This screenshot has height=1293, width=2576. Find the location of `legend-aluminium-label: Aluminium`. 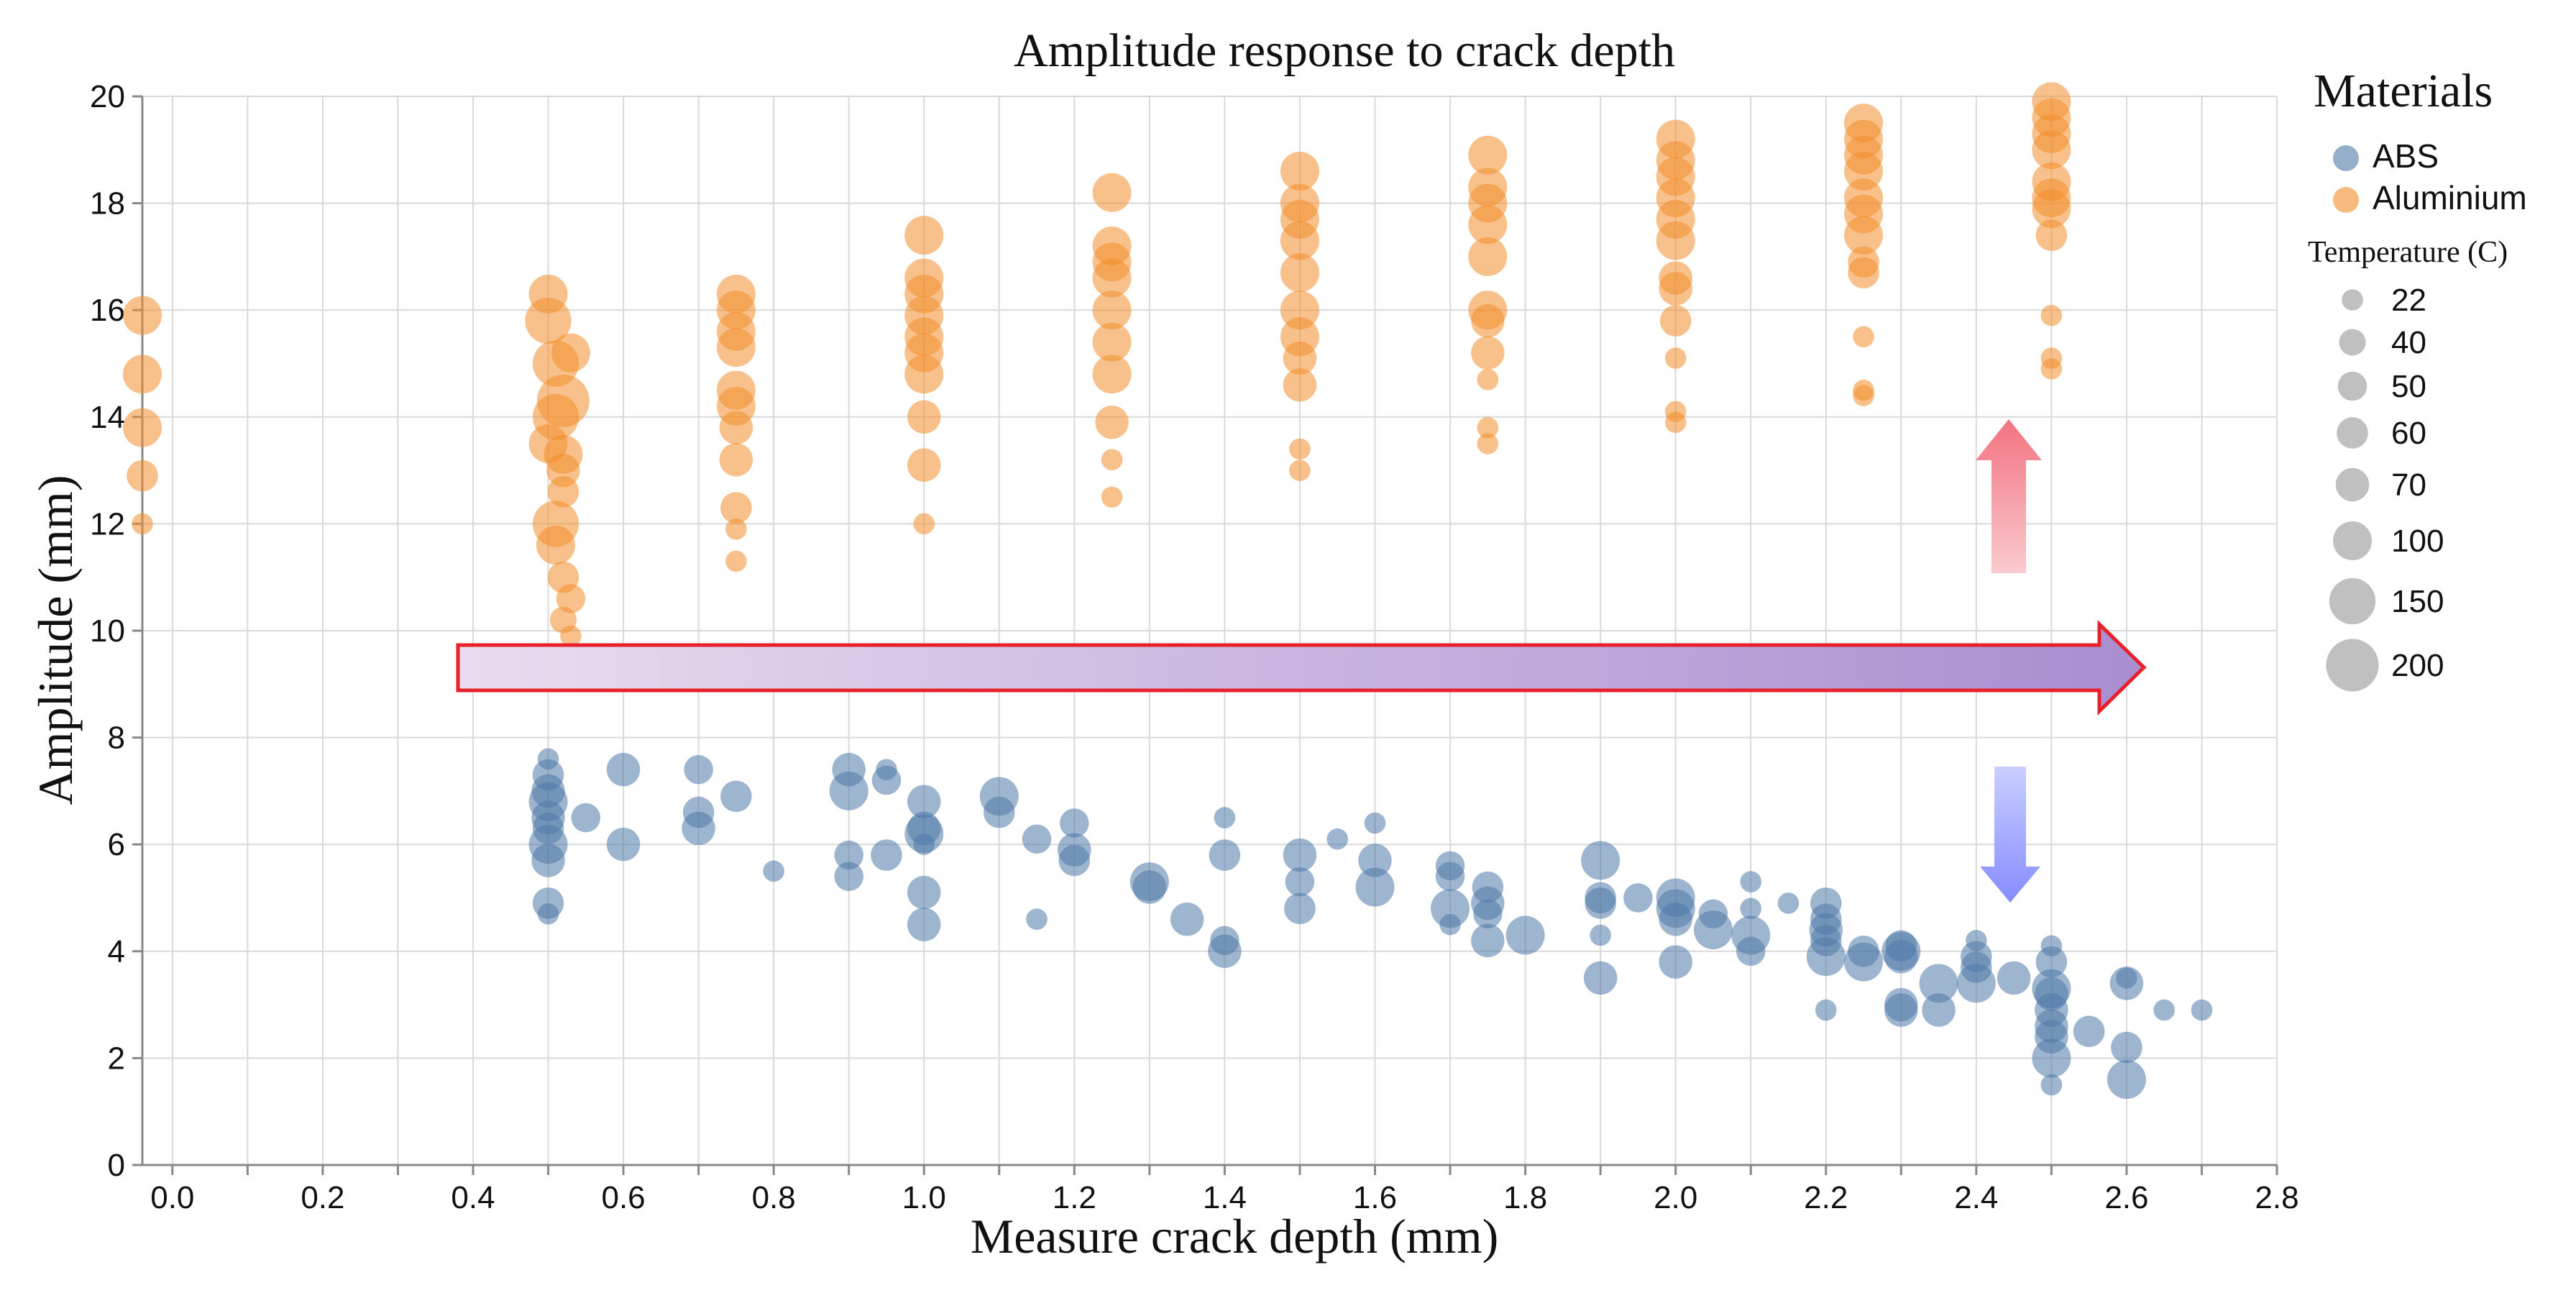

legend-aluminium-label: Aluminium is located at coordinates (2450, 197).